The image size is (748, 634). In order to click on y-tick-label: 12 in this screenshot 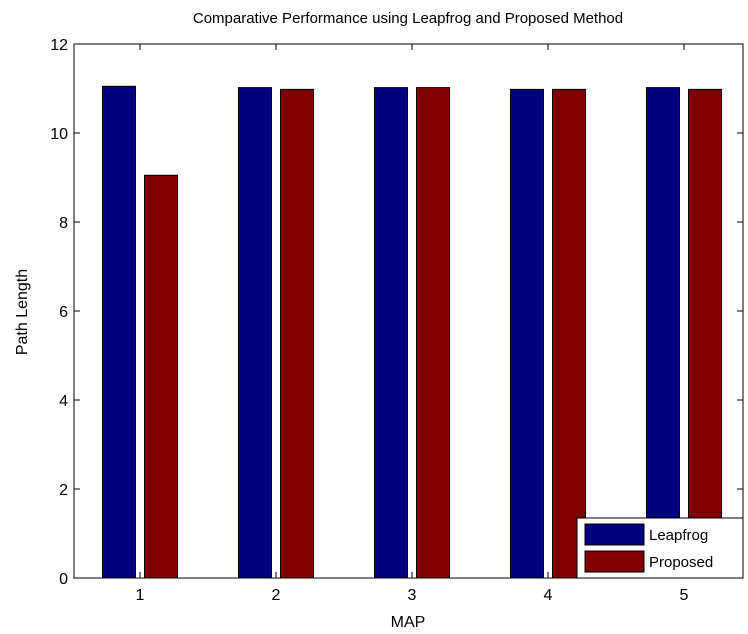, I will do `click(59, 45)`.